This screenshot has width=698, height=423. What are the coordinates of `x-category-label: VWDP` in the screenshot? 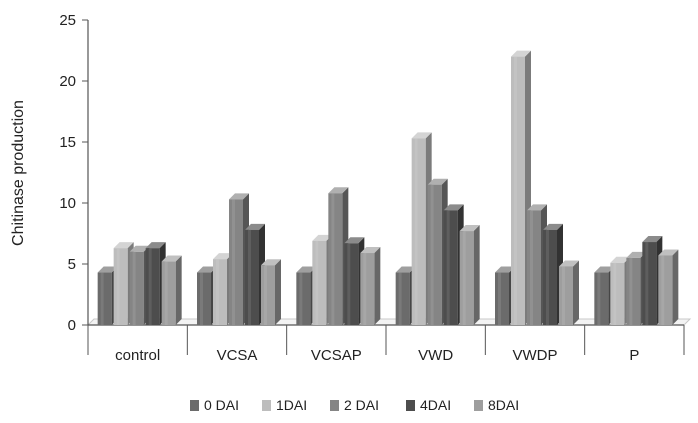 It's located at (535, 355).